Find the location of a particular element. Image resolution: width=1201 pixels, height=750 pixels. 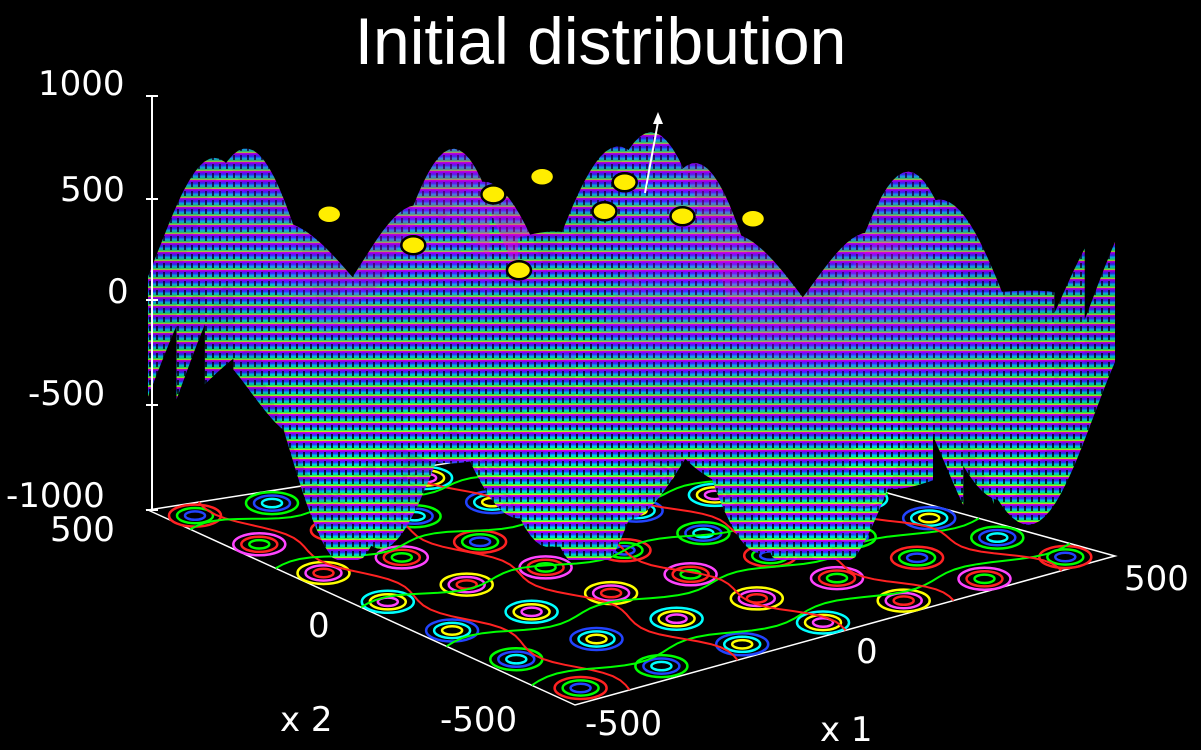

chart-title: Initial distribution is located at coordinates (600, 41).